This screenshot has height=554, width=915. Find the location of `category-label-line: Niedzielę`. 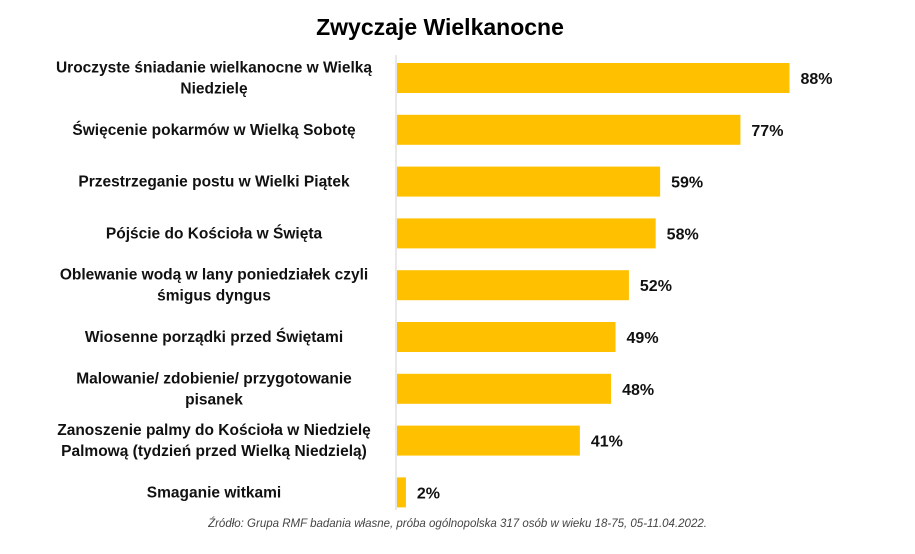

category-label-line: Niedzielę is located at coordinates (214, 89).